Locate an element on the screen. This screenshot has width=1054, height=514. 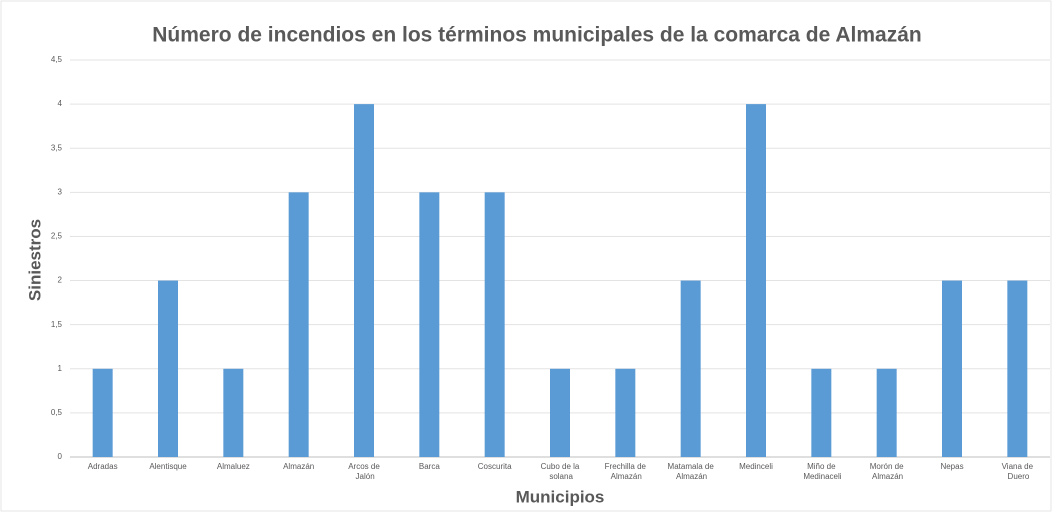
x-tick-label: Alentisque is located at coordinates (168, 466).